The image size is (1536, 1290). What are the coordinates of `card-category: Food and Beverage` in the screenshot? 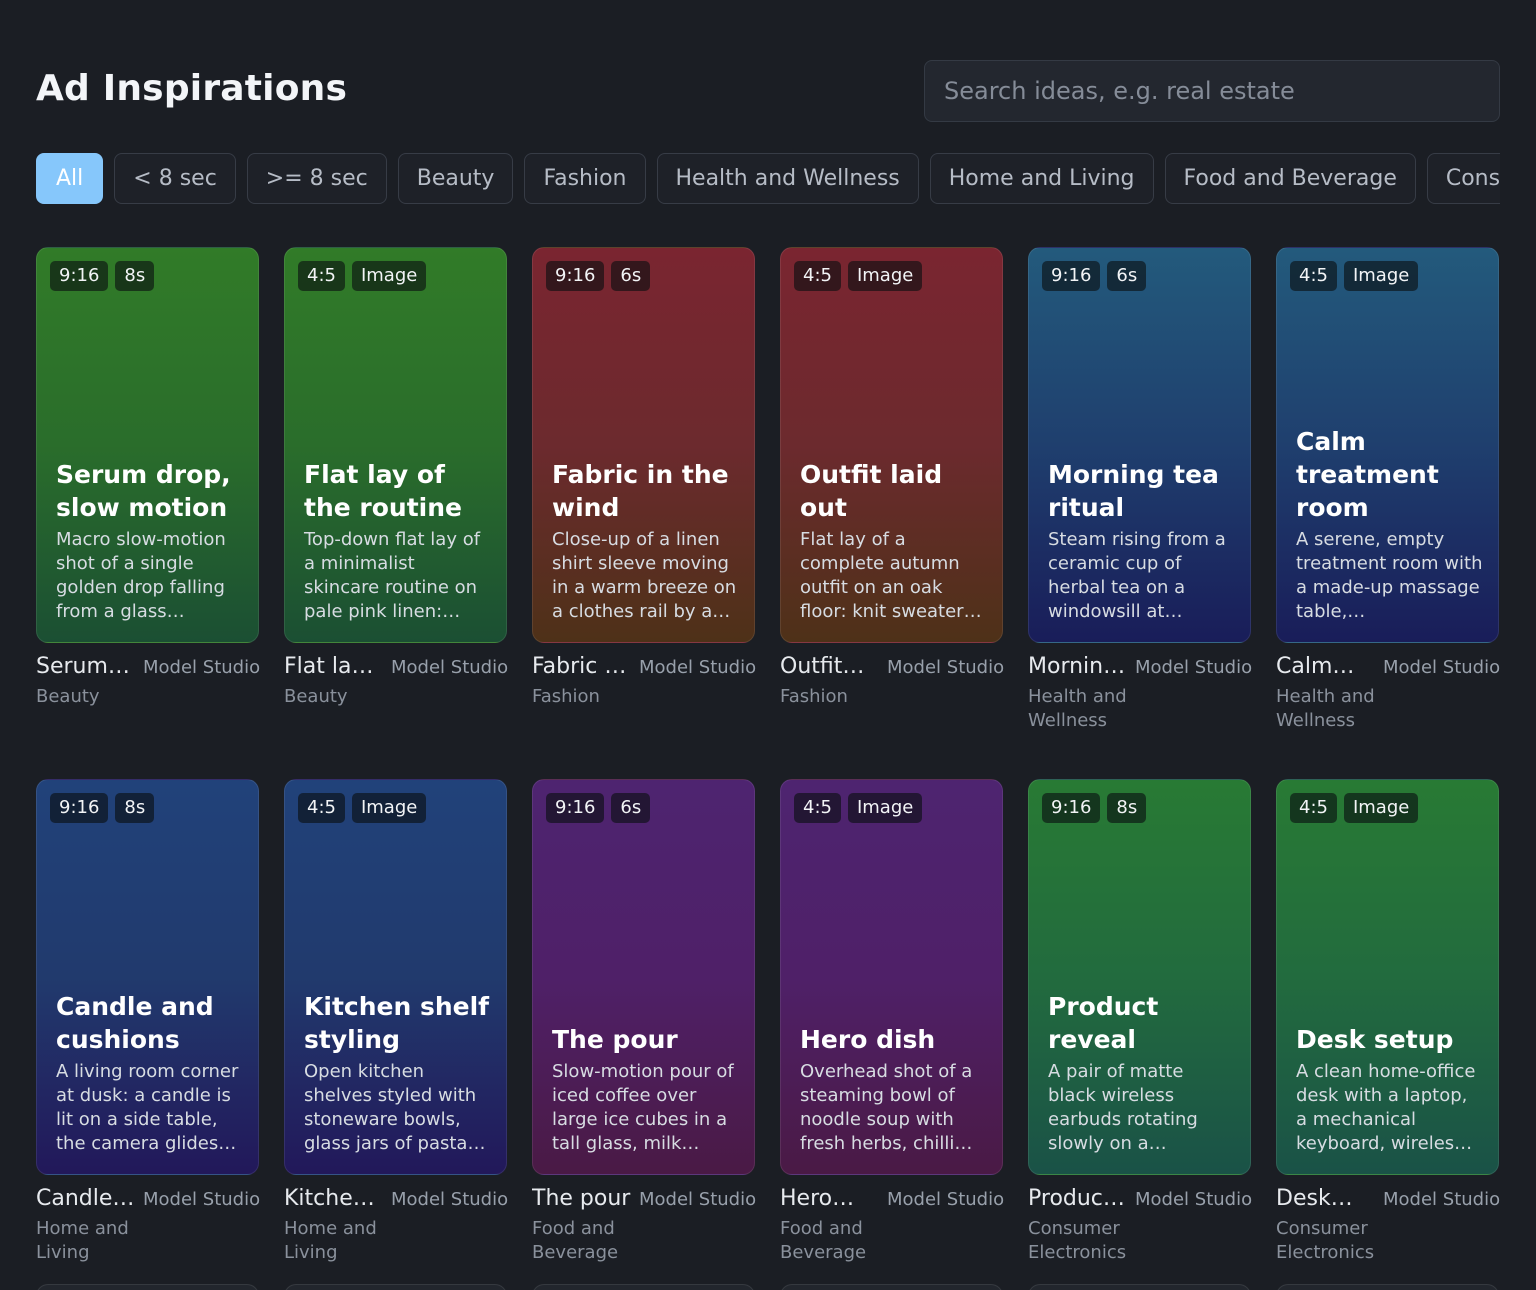 It's located at (575, 1240).